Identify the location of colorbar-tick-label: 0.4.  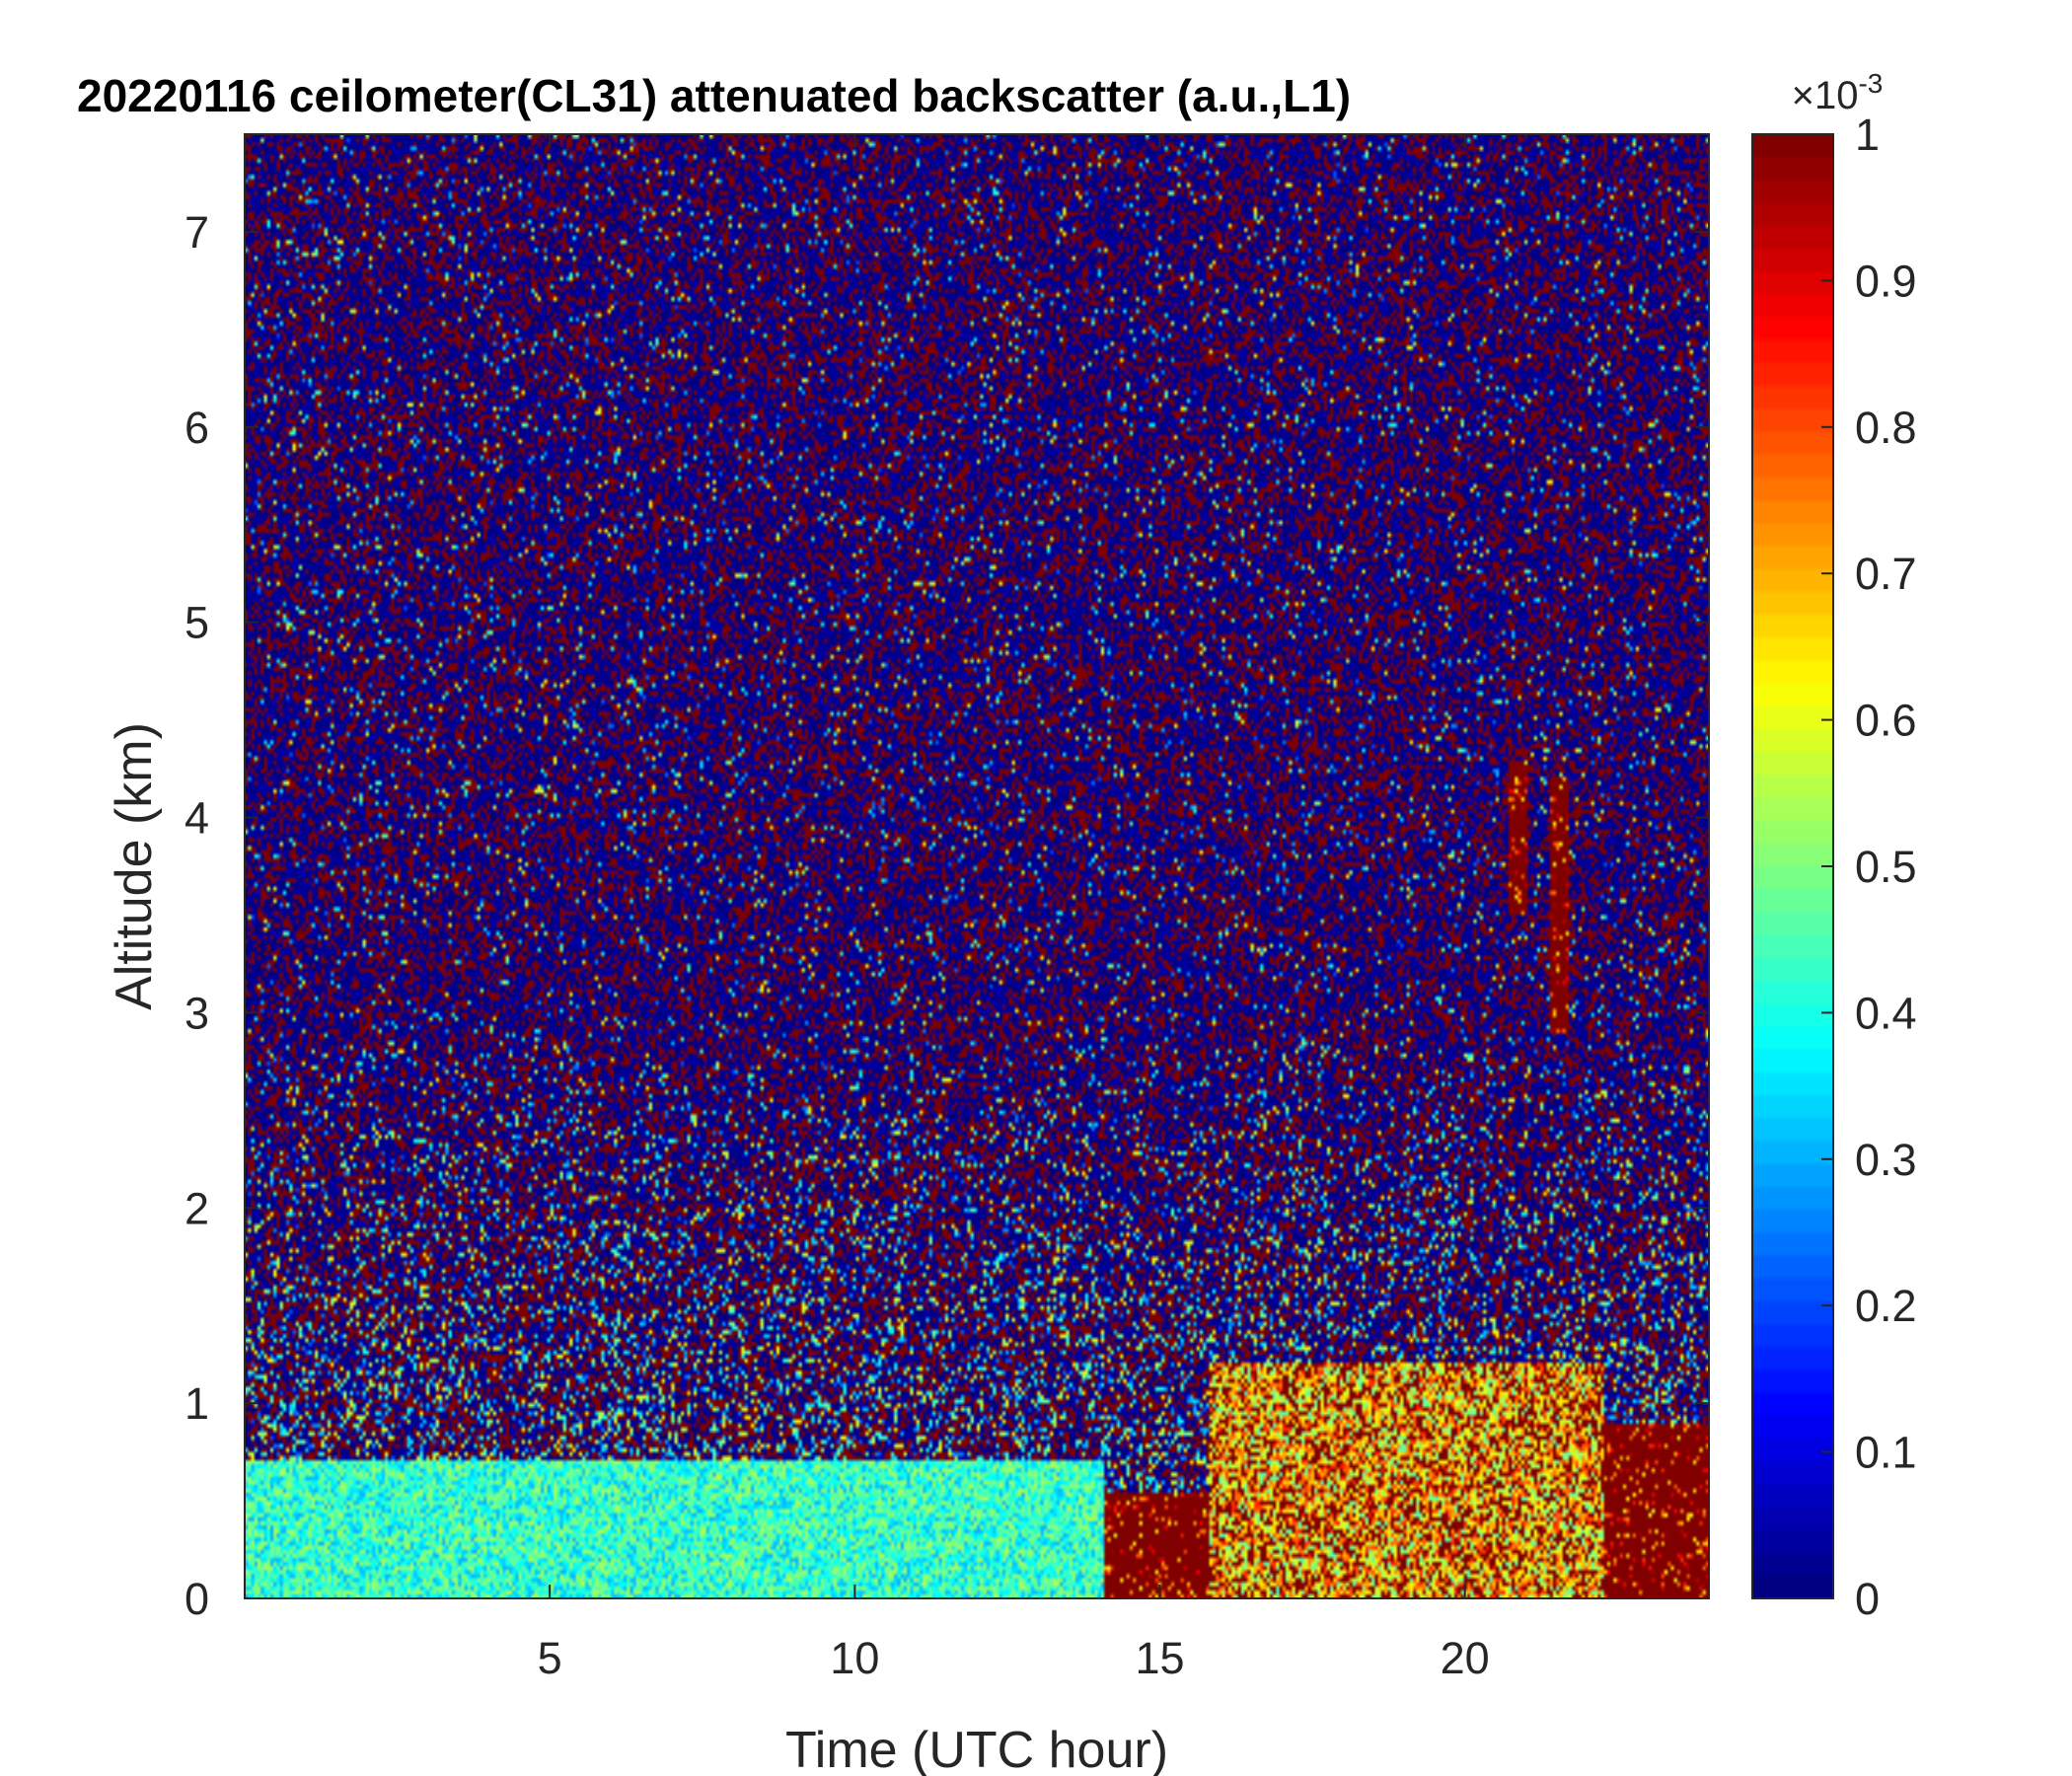
(1886, 1013).